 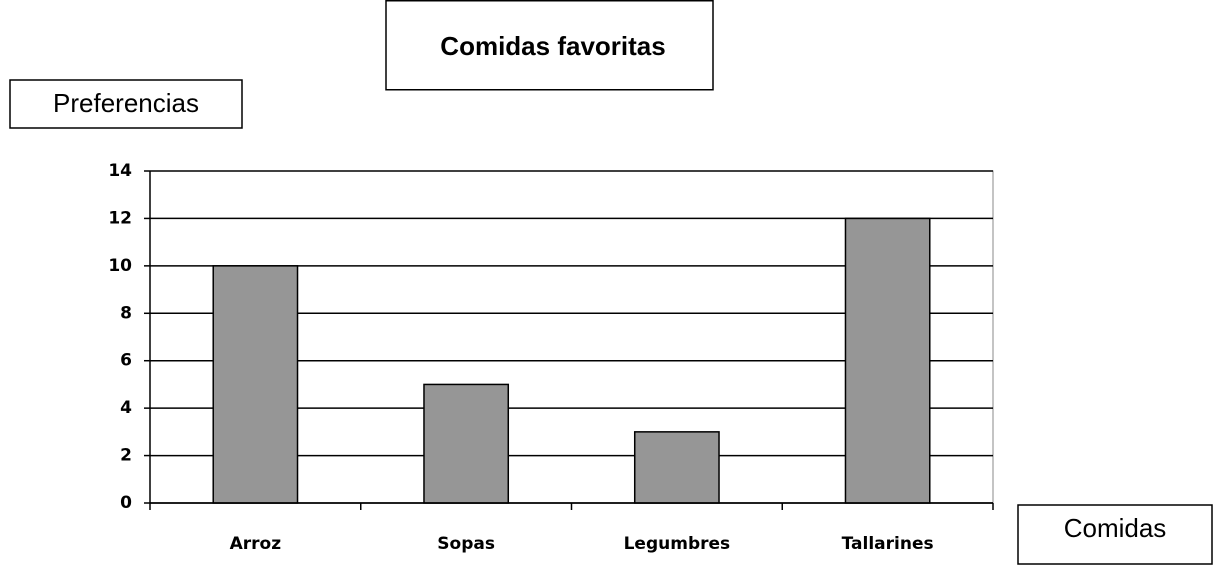 I want to click on y-tick-label: 0, so click(x=126, y=503).